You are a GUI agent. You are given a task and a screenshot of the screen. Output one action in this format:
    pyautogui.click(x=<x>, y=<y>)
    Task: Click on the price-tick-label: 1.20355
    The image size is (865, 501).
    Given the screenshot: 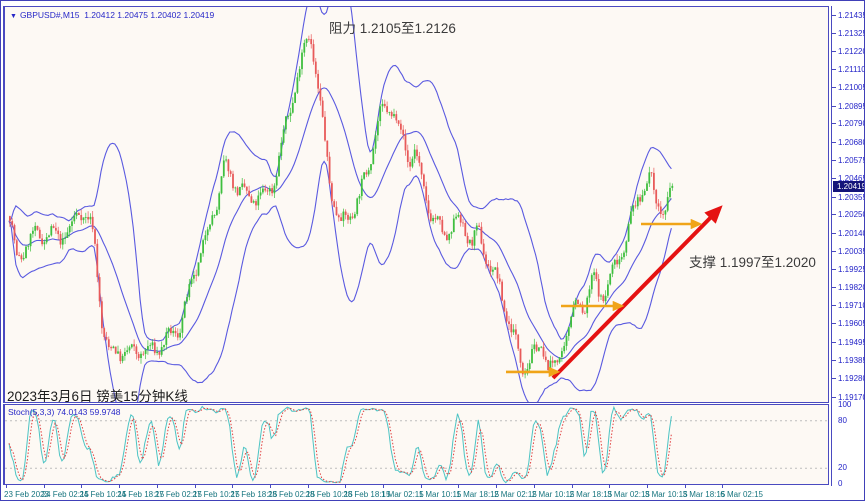 What is the action you would take?
    pyautogui.click(x=851, y=197)
    